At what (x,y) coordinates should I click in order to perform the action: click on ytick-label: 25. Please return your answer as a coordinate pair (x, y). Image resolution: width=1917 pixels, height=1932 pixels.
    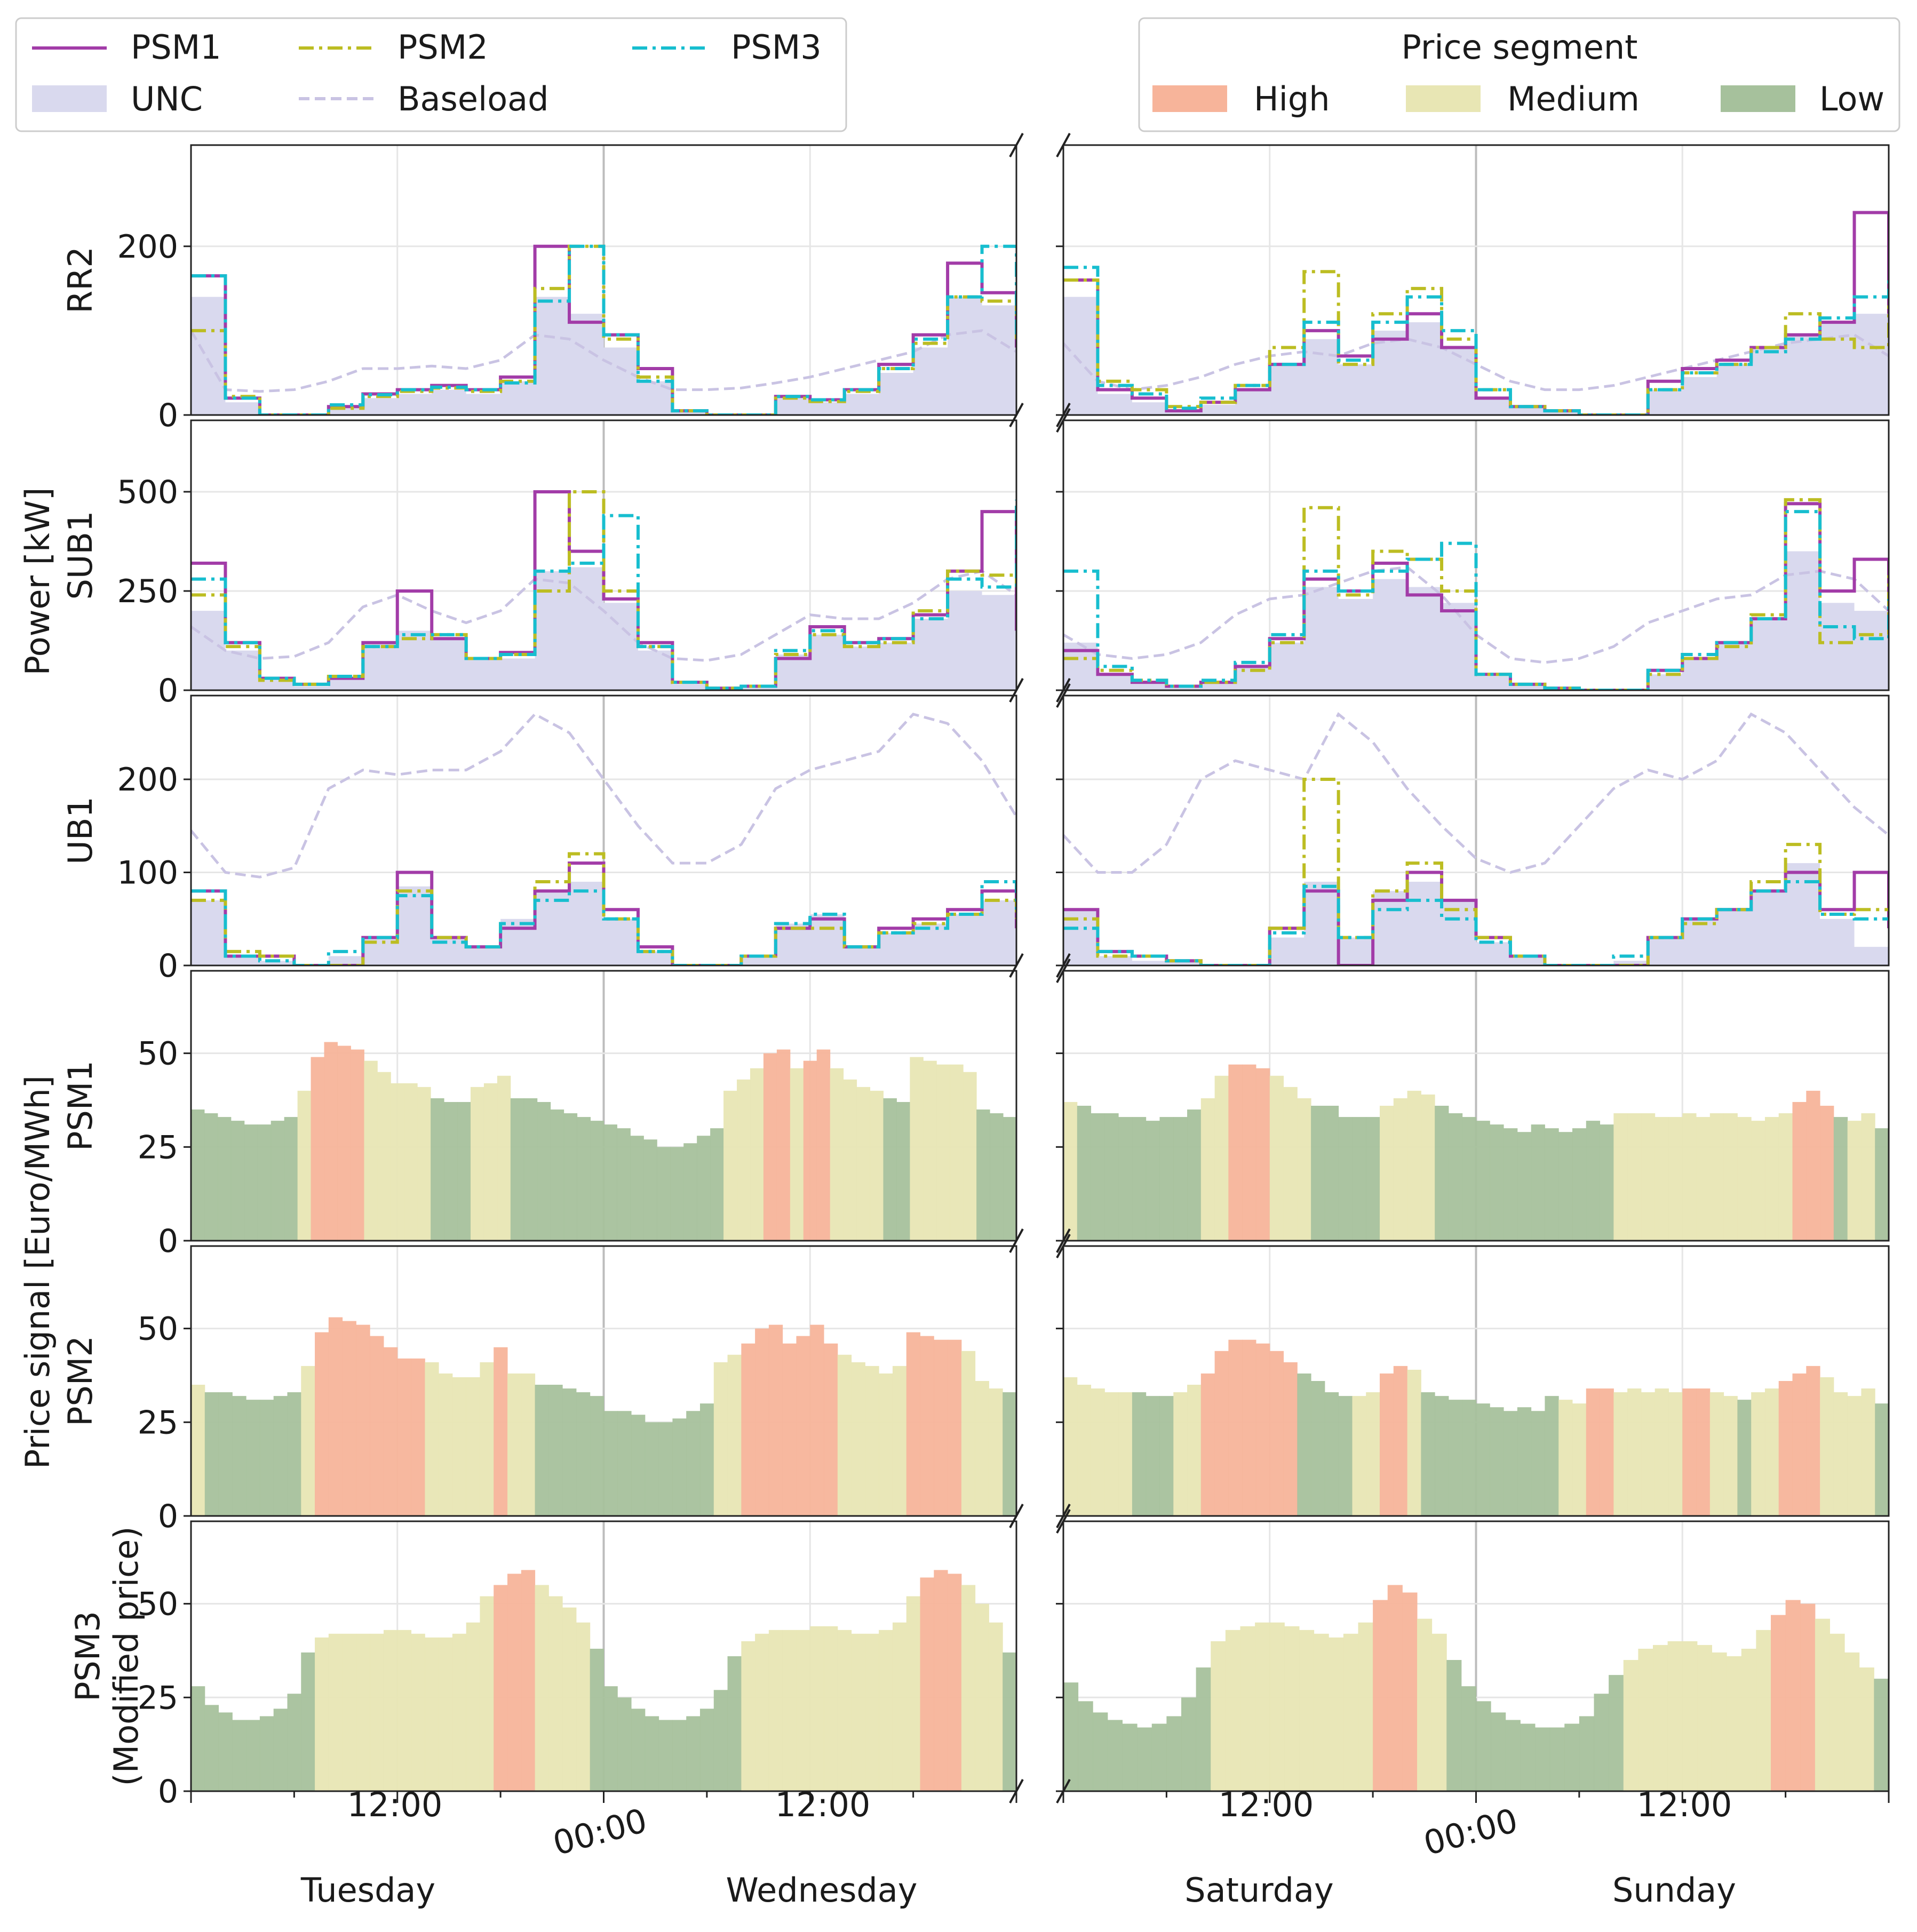
    Looking at the image, I should click on (158, 1147).